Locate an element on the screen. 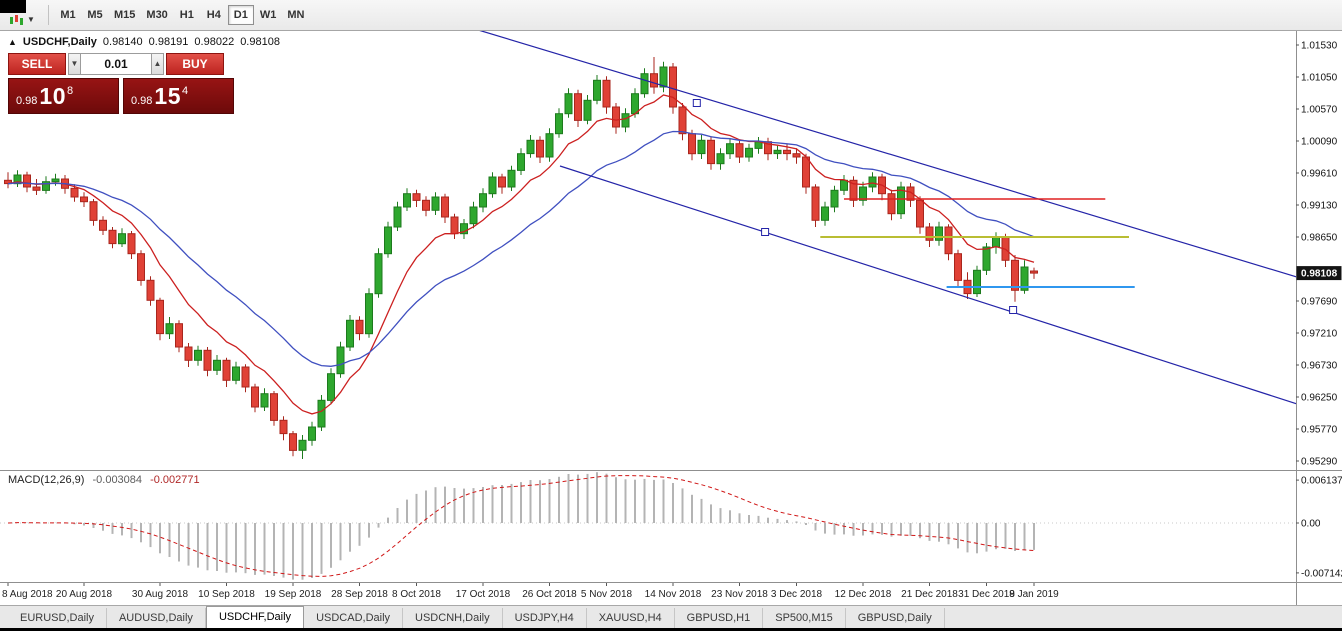 This screenshot has height=631, width=1342. triangle-down-icon: ▼ is located at coordinates (74, 63).